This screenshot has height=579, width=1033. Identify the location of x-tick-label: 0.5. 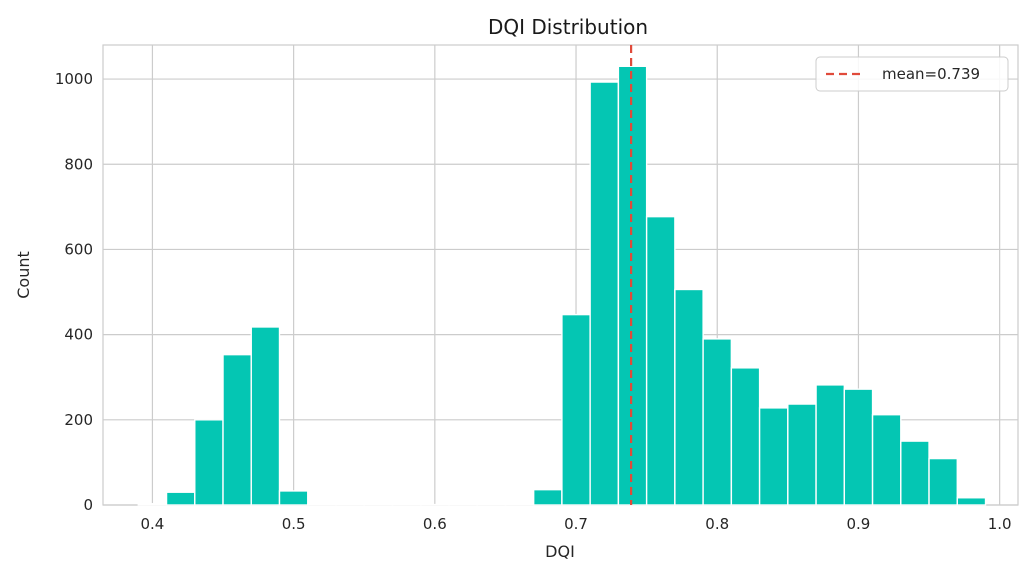
(294, 524).